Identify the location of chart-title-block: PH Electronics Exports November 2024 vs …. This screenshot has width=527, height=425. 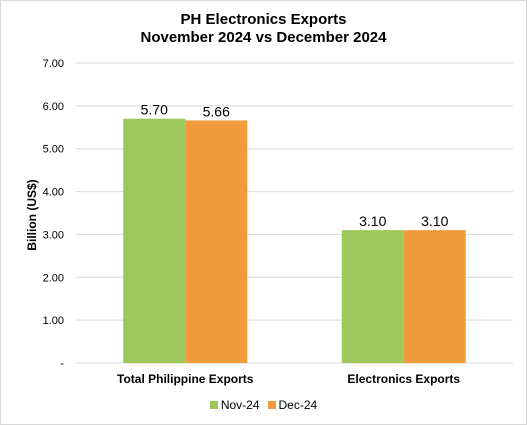
(263, 29).